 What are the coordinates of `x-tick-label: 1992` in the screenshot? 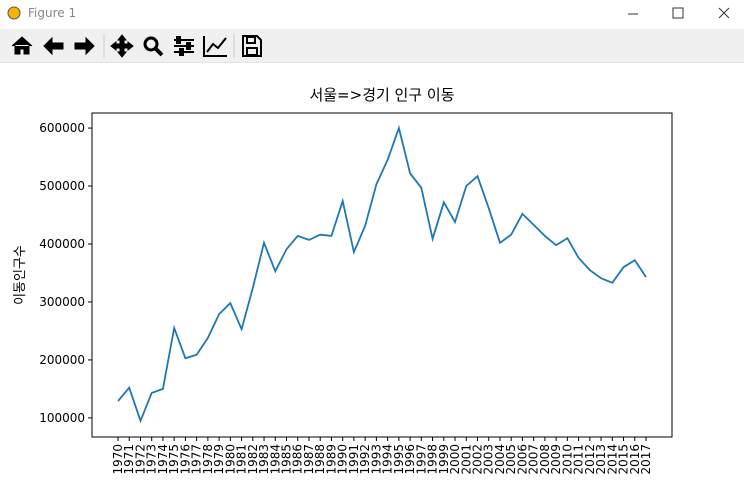 It's located at (365, 459).